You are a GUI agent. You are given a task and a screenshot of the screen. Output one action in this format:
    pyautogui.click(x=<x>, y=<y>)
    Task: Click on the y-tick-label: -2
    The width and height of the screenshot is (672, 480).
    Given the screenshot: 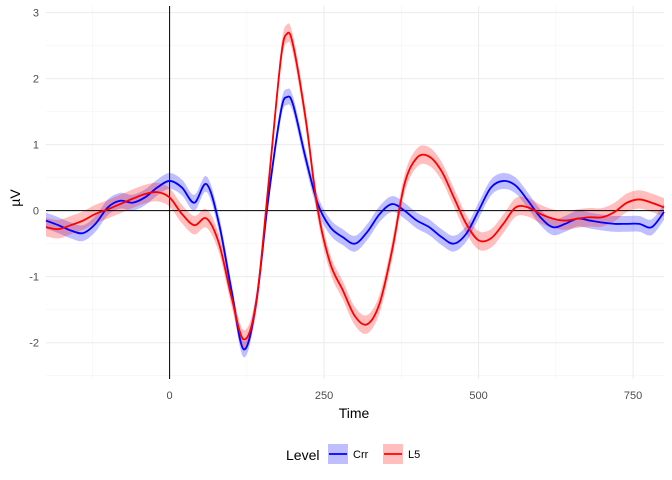 What is the action you would take?
    pyautogui.click(x=34, y=344)
    